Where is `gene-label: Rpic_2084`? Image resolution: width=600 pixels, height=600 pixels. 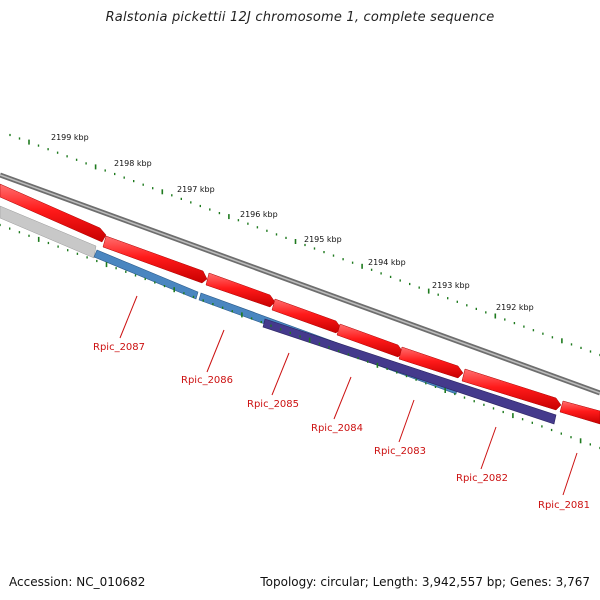
gene-label: Rpic_2084 is located at coordinates (337, 428).